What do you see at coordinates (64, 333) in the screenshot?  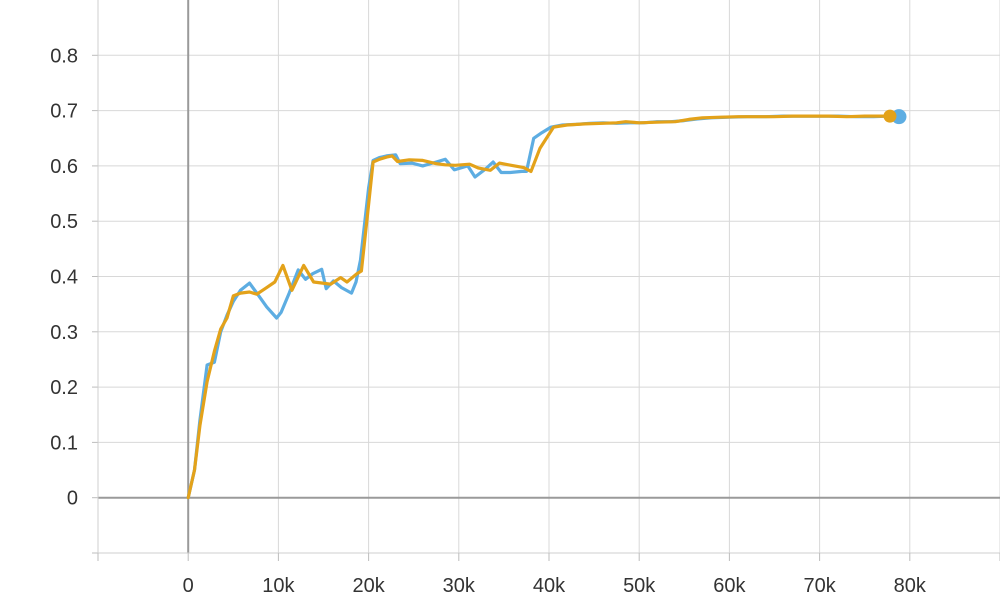 I see `y-tick-label: 0.3` at bounding box center [64, 333].